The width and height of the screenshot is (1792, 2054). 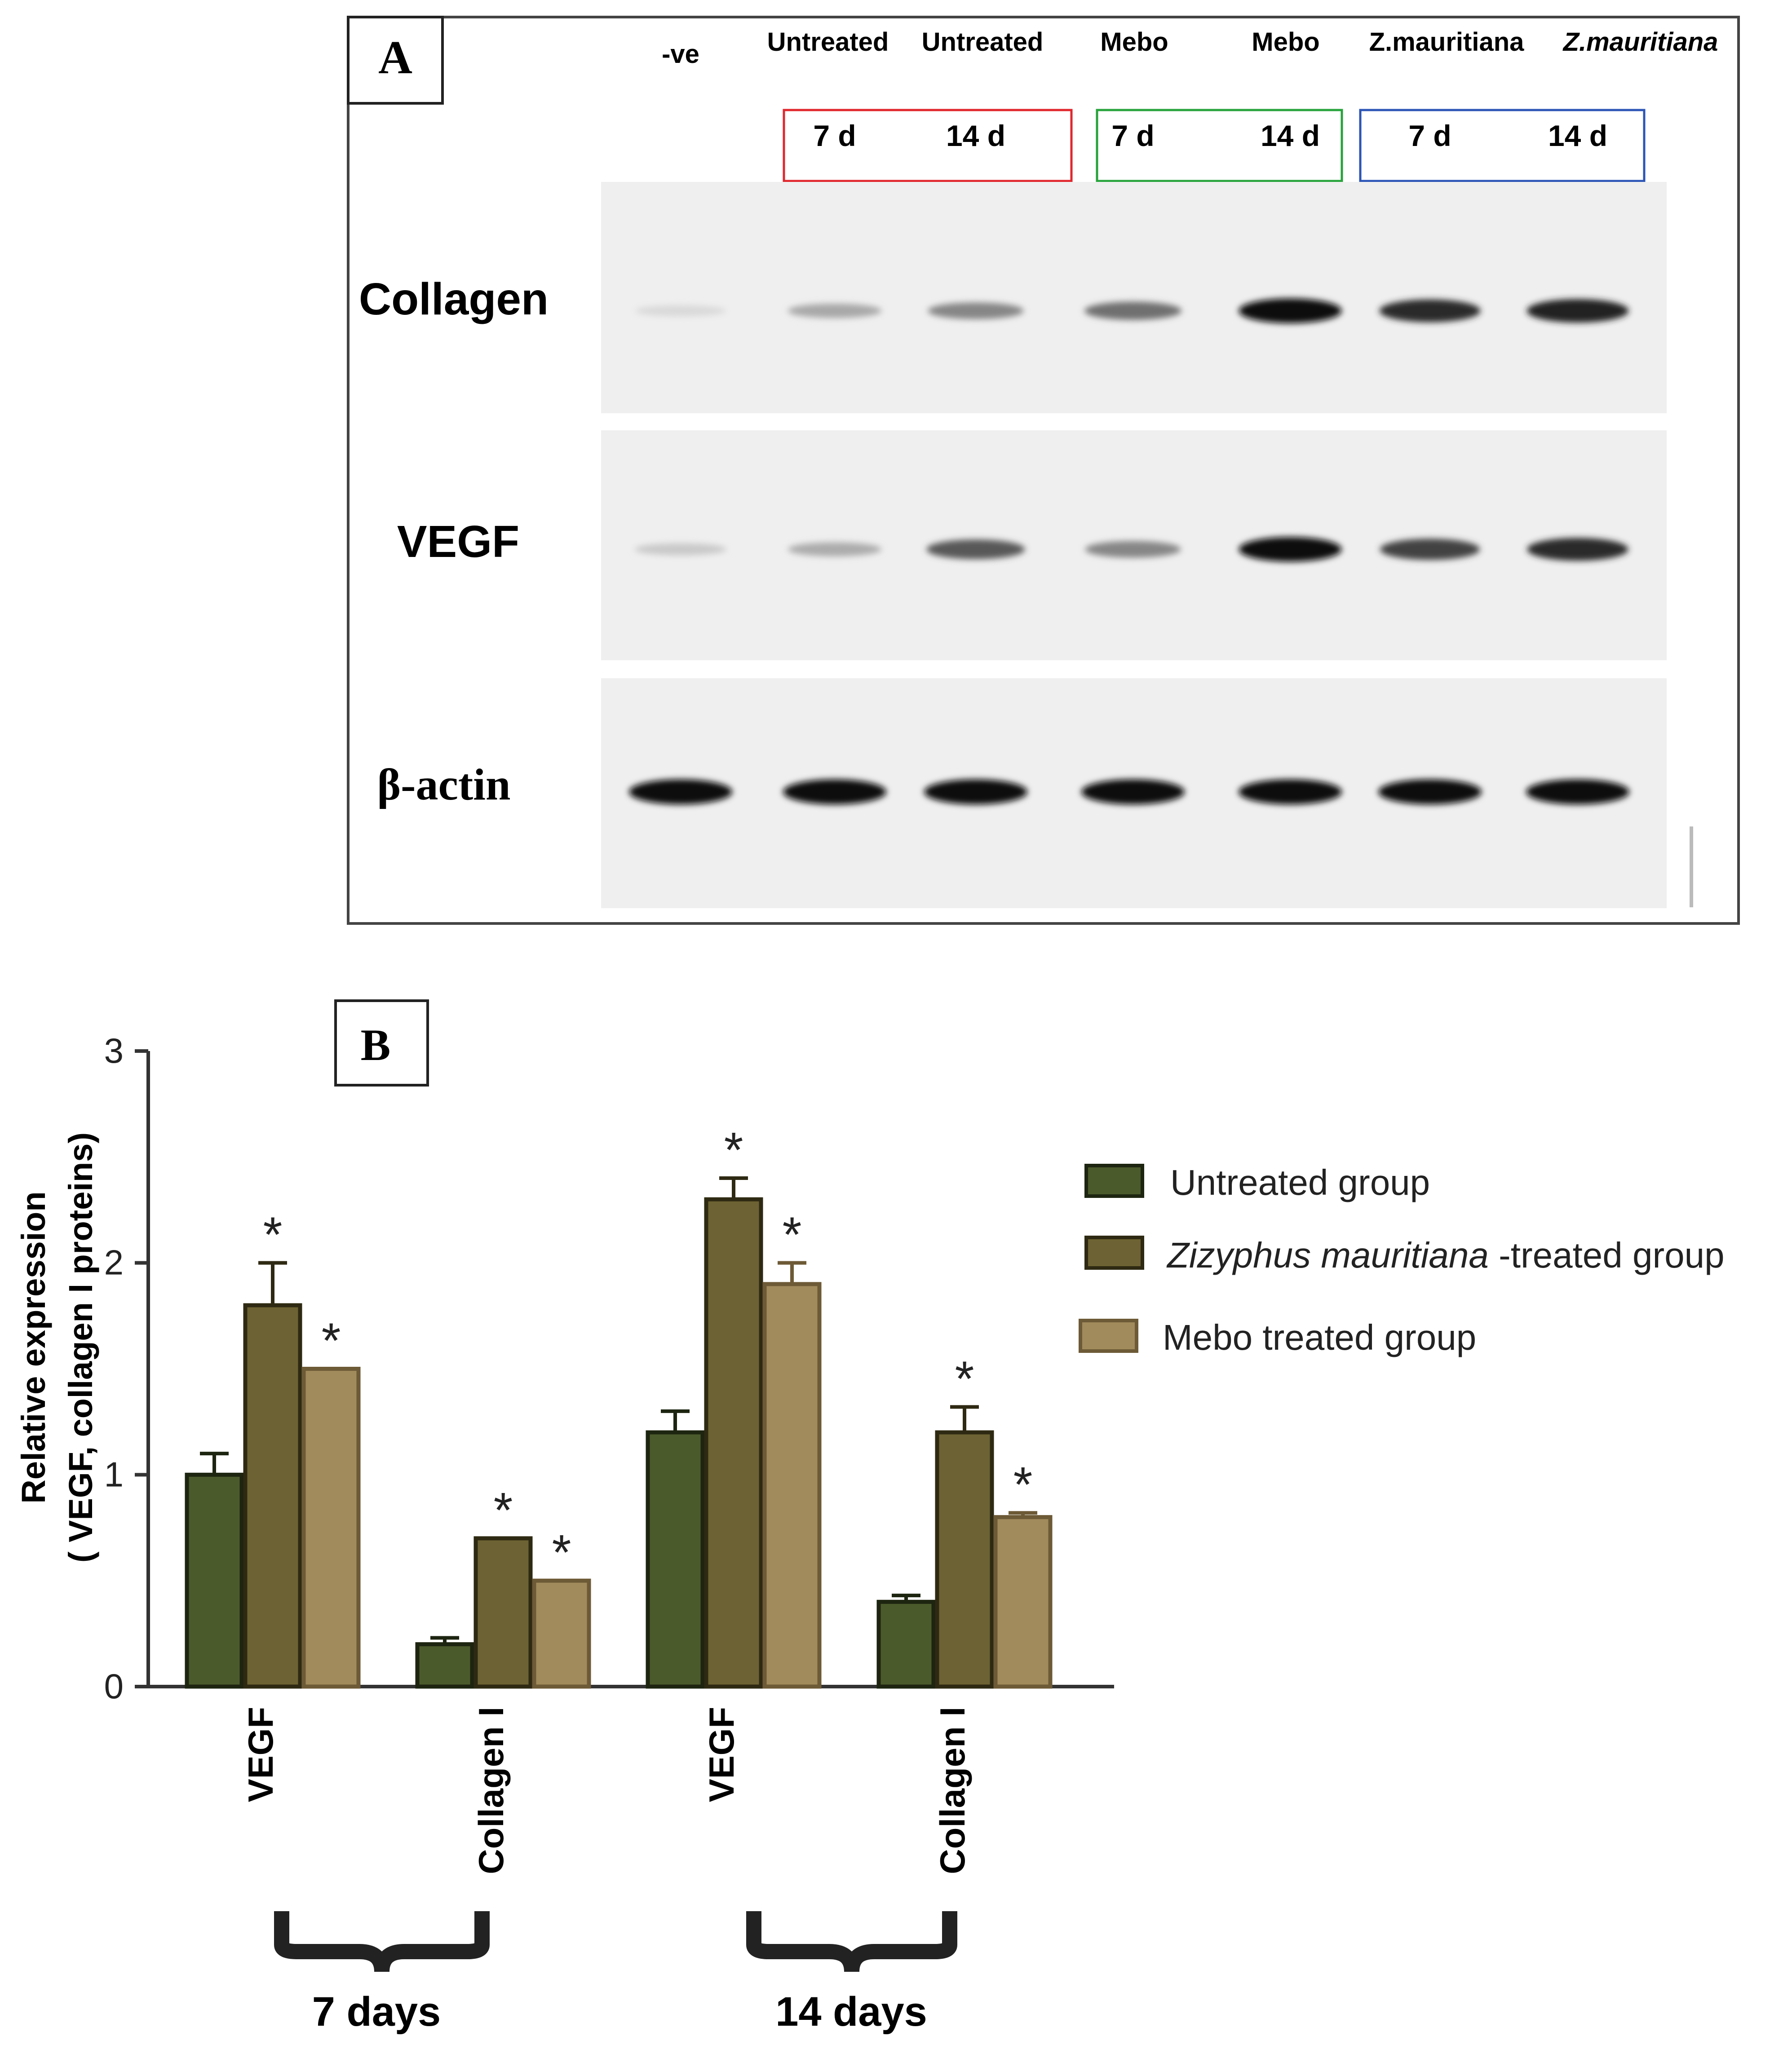 What do you see at coordinates (1502, 145) in the screenshot?
I see `zm-day-box` at bounding box center [1502, 145].